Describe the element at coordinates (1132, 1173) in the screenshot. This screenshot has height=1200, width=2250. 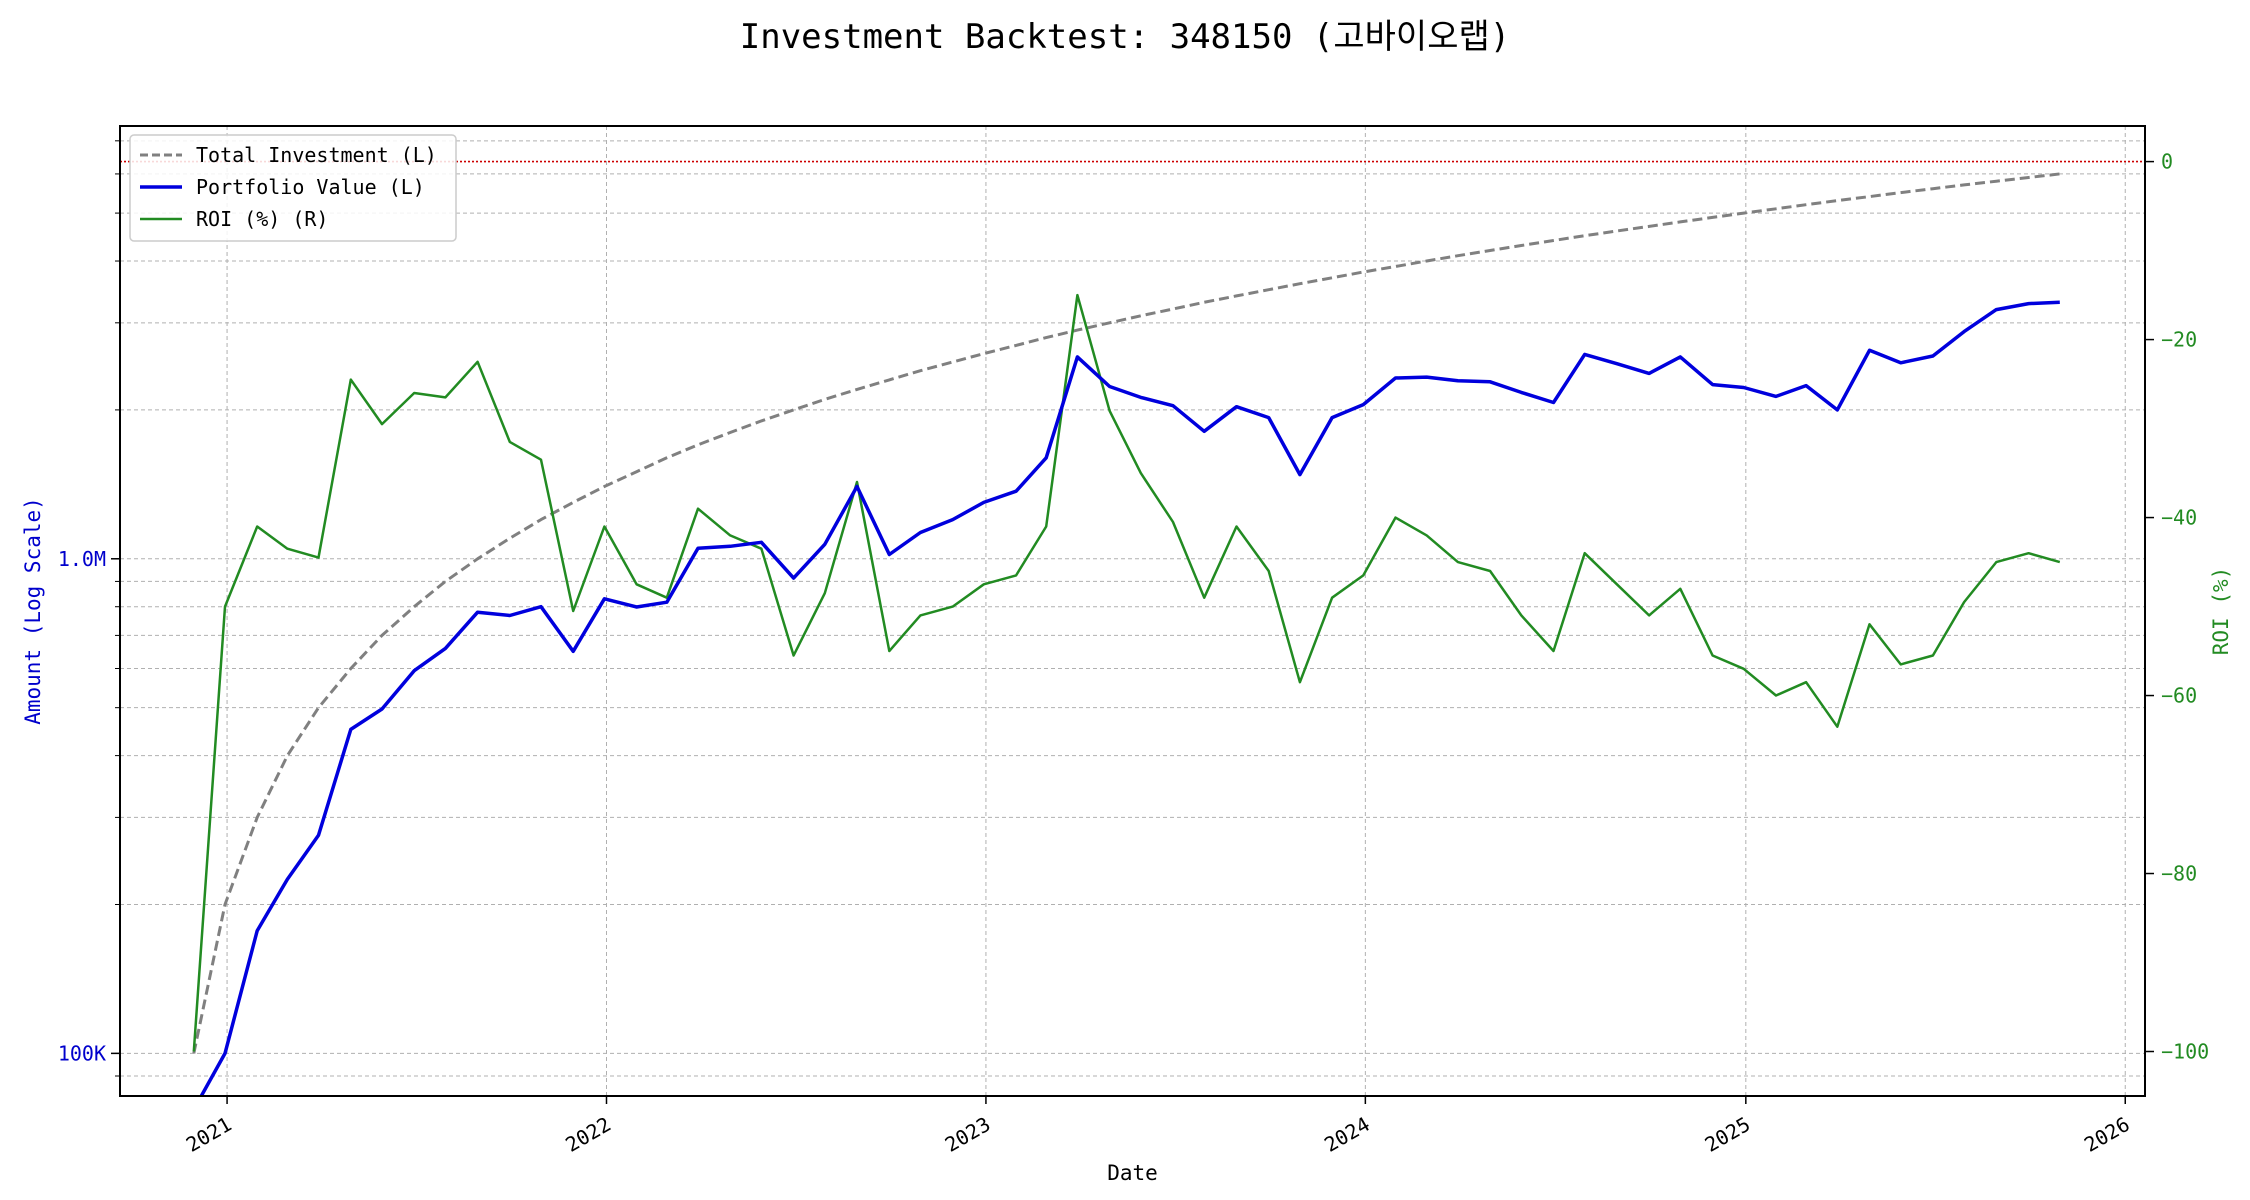
I see `x-axis-label: Date` at that location.